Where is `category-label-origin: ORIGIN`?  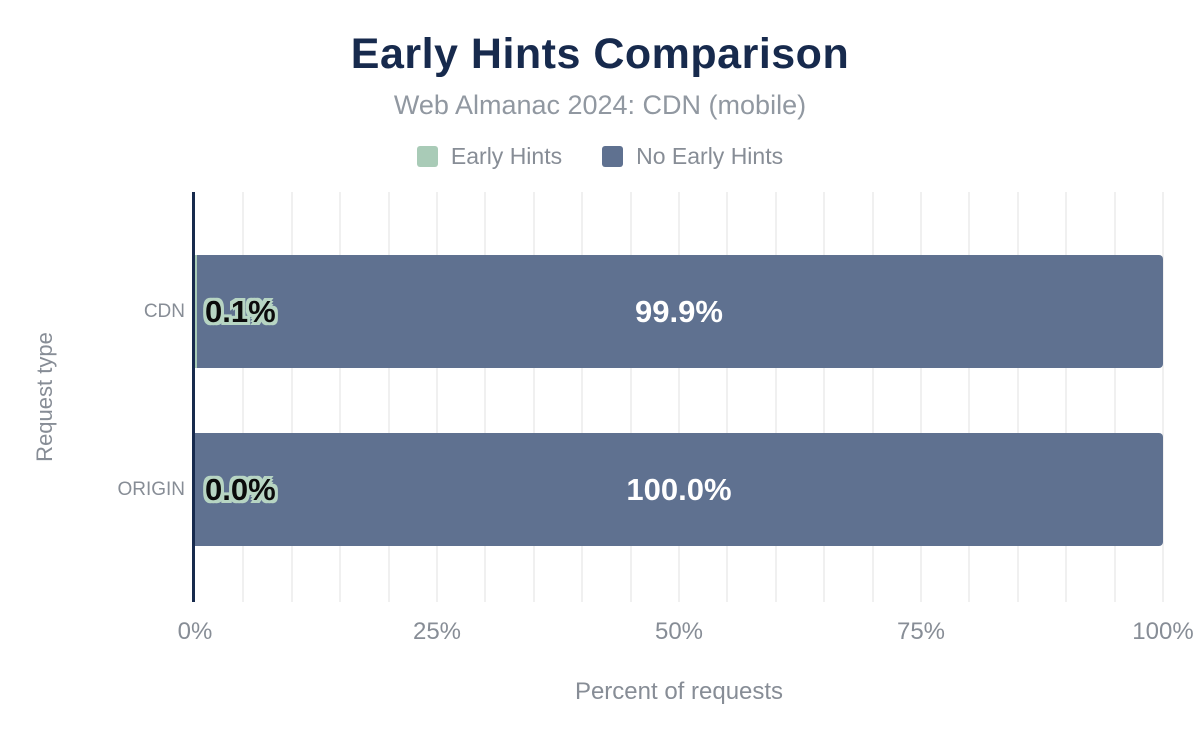 category-label-origin: ORIGIN is located at coordinates (151, 489).